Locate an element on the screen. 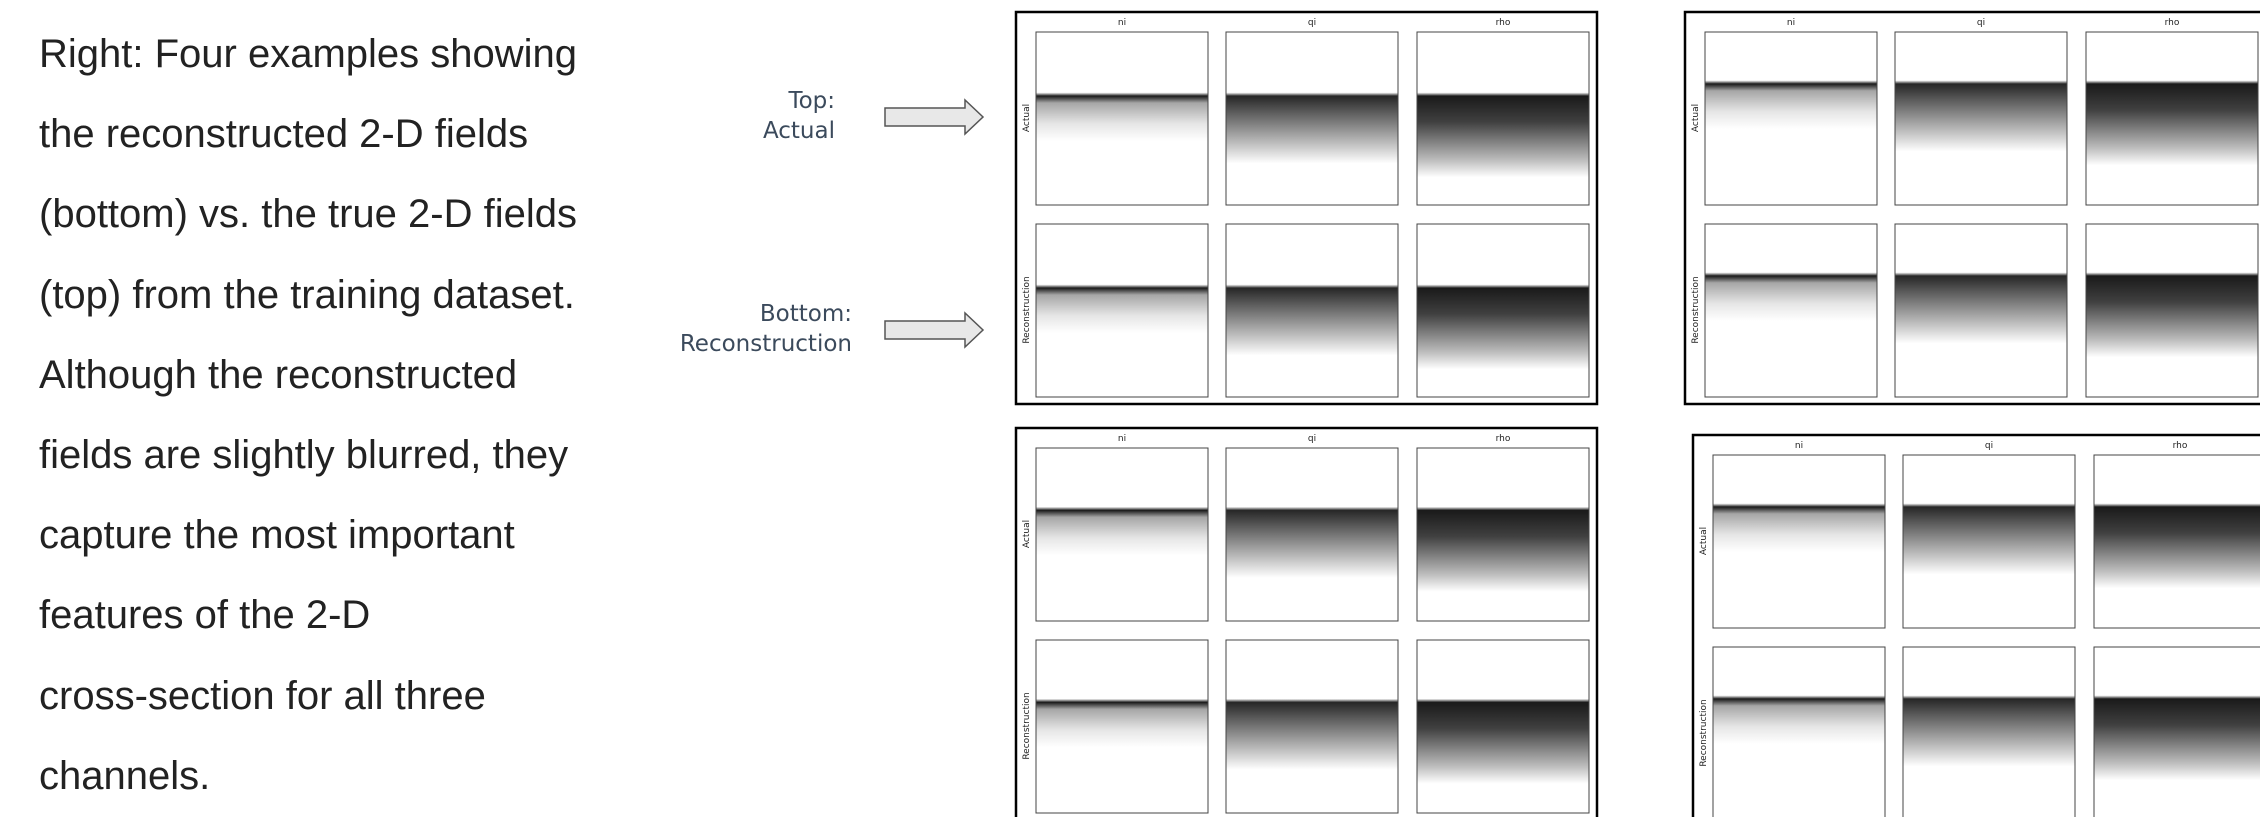 The height and width of the screenshot is (817, 2260). text-line: (top) from the training dataset. is located at coordinates (307, 294).